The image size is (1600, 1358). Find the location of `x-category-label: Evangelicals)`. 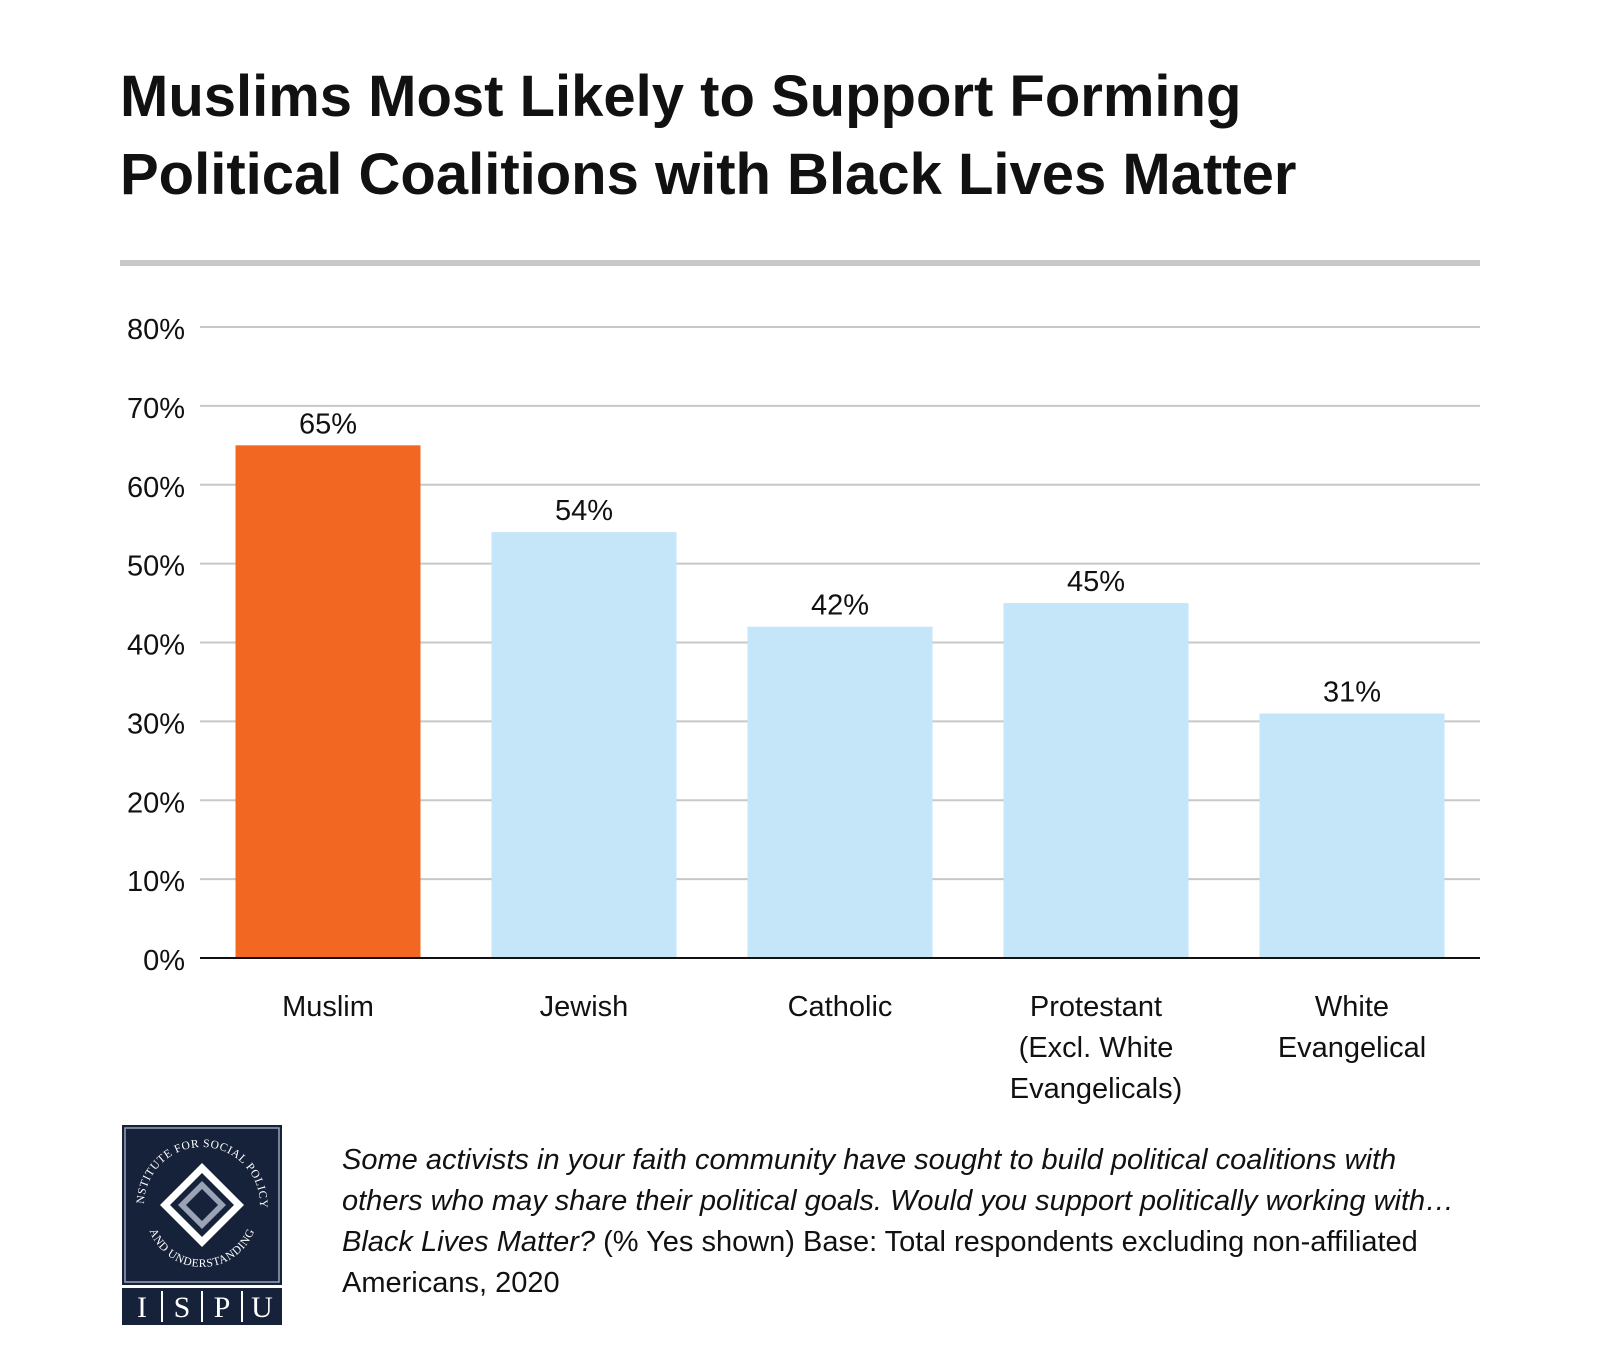

x-category-label: Evangelicals) is located at coordinates (1096, 1089).